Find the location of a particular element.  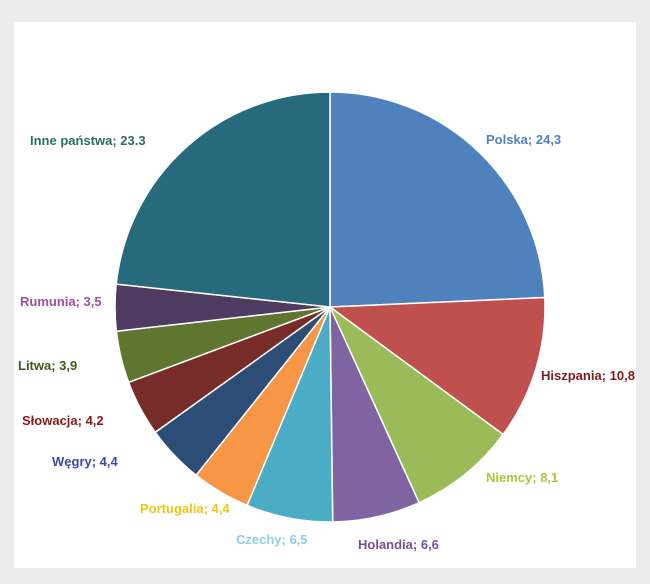

slice-label-10: Rumunia; 3,5 is located at coordinates (61, 301).